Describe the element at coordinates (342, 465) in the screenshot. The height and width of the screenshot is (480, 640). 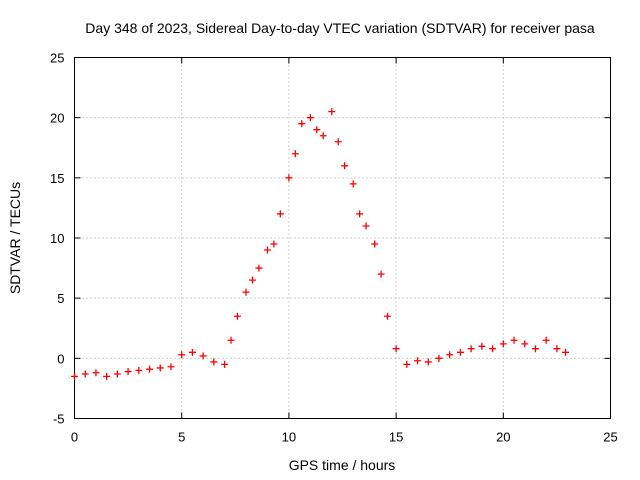
I see `x-axis-label: GPS time / hours` at that location.